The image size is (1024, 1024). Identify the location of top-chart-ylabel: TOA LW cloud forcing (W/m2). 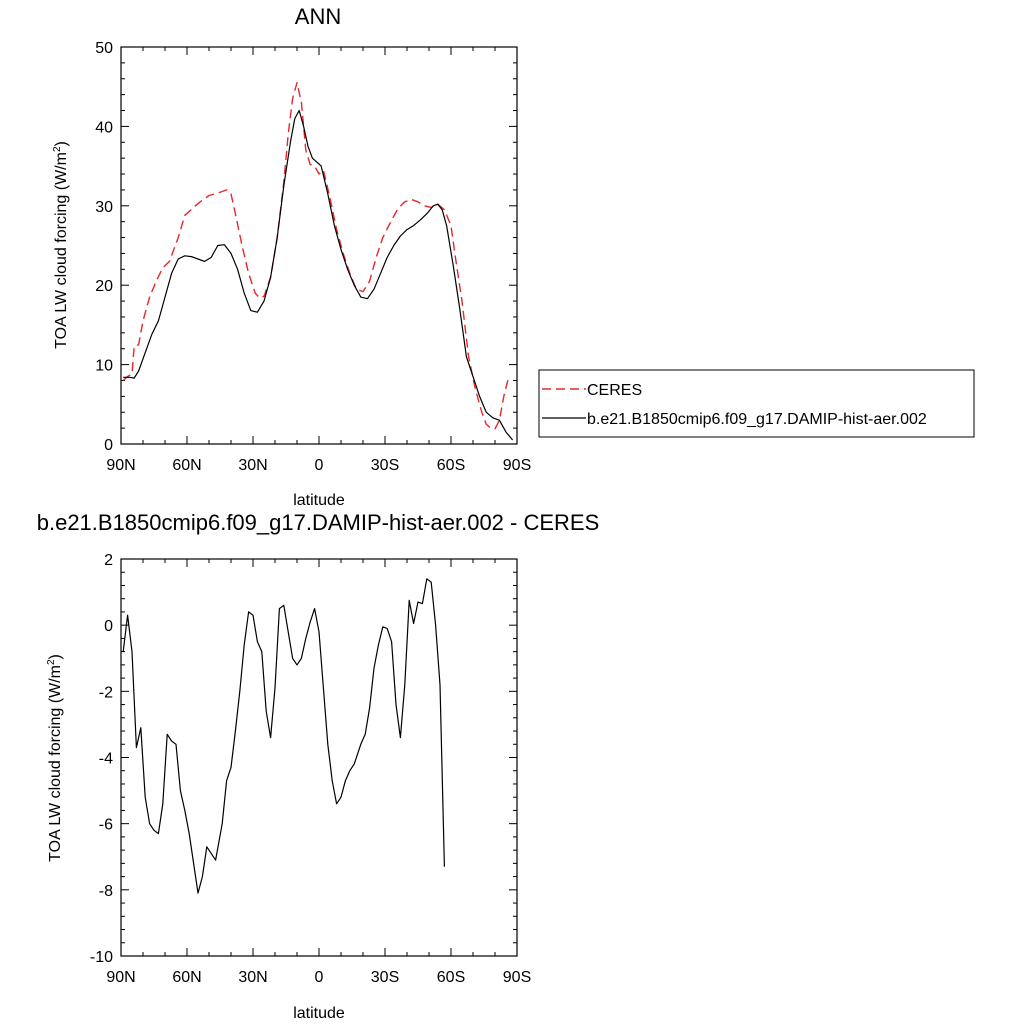
(61, 245).